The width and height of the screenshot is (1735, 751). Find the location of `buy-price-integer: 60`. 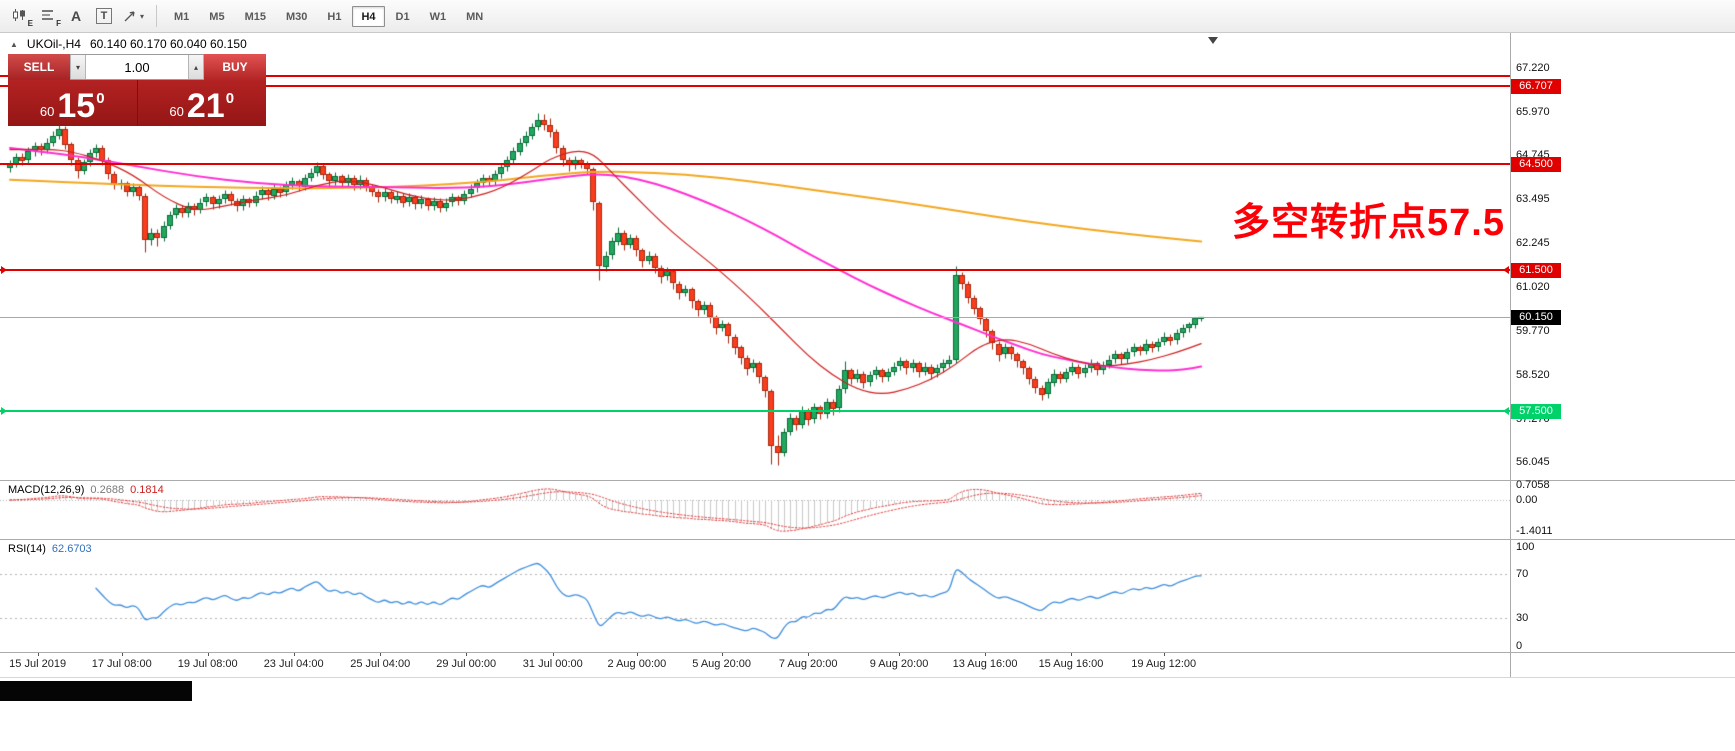

buy-price-integer: 60 is located at coordinates (176, 111).